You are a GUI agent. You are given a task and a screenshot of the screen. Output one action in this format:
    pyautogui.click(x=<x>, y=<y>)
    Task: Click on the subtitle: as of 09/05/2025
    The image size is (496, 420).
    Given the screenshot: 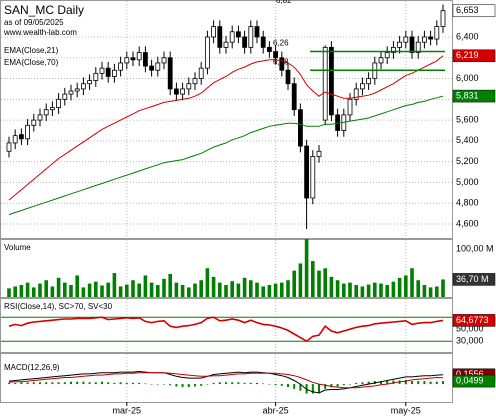 What is the action you would take?
    pyautogui.click(x=34, y=22)
    